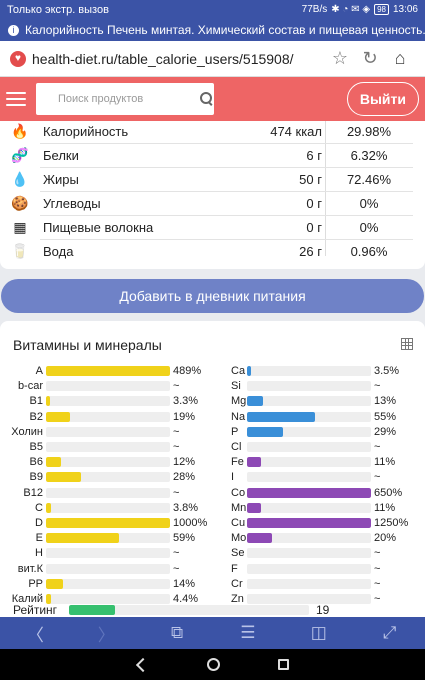 This screenshot has width=425, height=680. Describe the element at coordinates (340, 58) in the screenshot. I see `bookmark-star-icon: ☆` at that location.